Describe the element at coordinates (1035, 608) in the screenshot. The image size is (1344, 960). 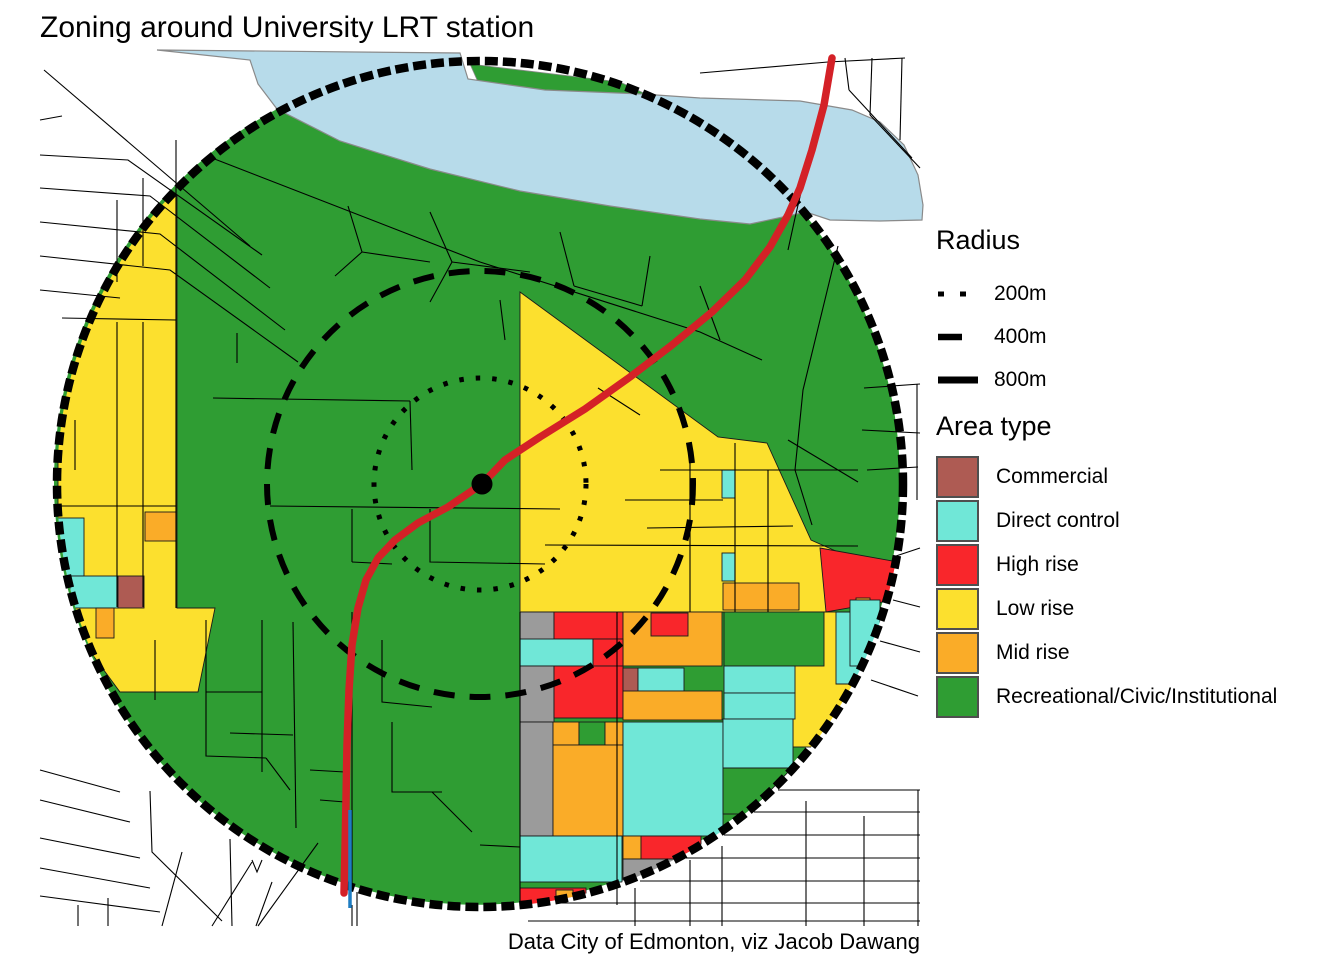
I see `area-type-legend-label: Low rise` at that location.